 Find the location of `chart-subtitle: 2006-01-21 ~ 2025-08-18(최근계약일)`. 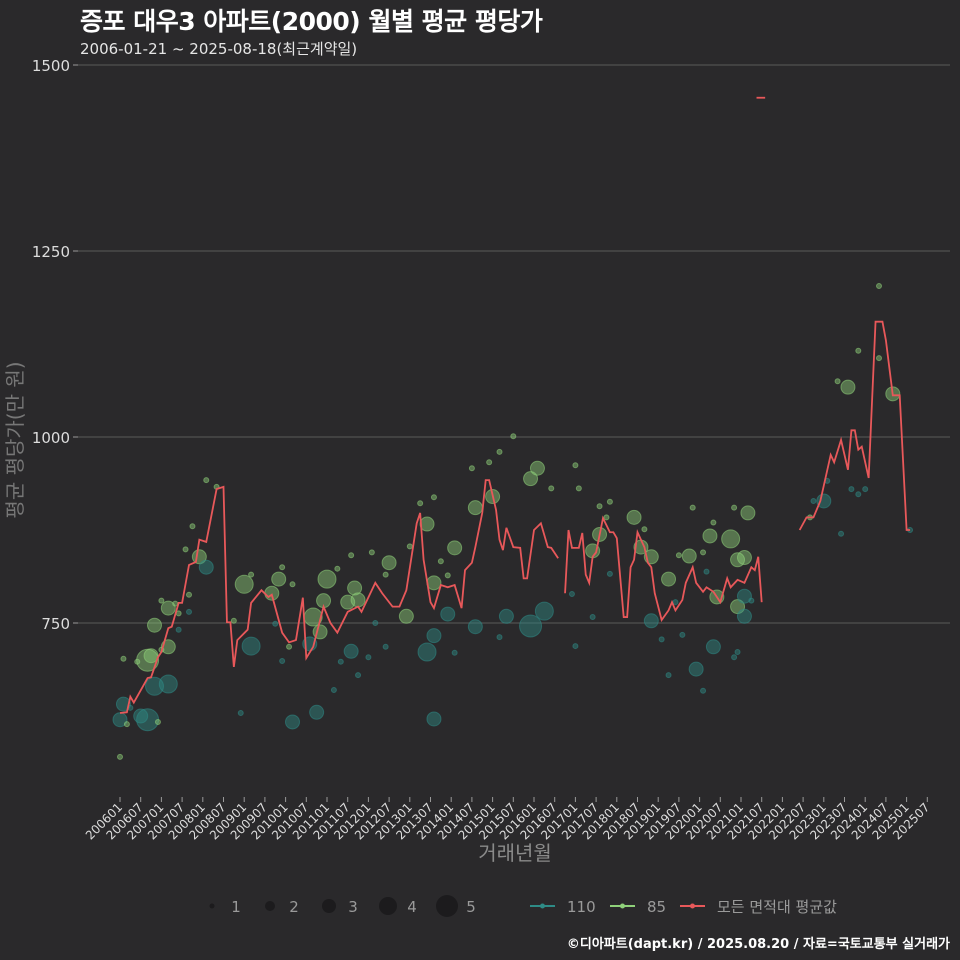

chart-subtitle: 2006-01-21 ~ 2025-08-18(최근계약일) is located at coordinates (219, 49).